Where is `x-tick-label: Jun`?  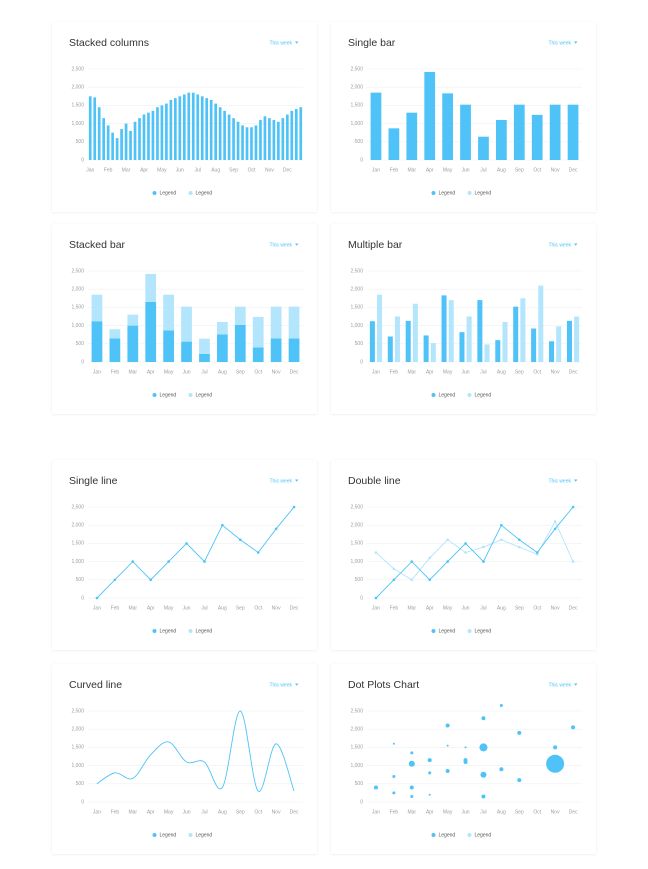 x-tick-label: Jun is located at coordinates (187, 812).